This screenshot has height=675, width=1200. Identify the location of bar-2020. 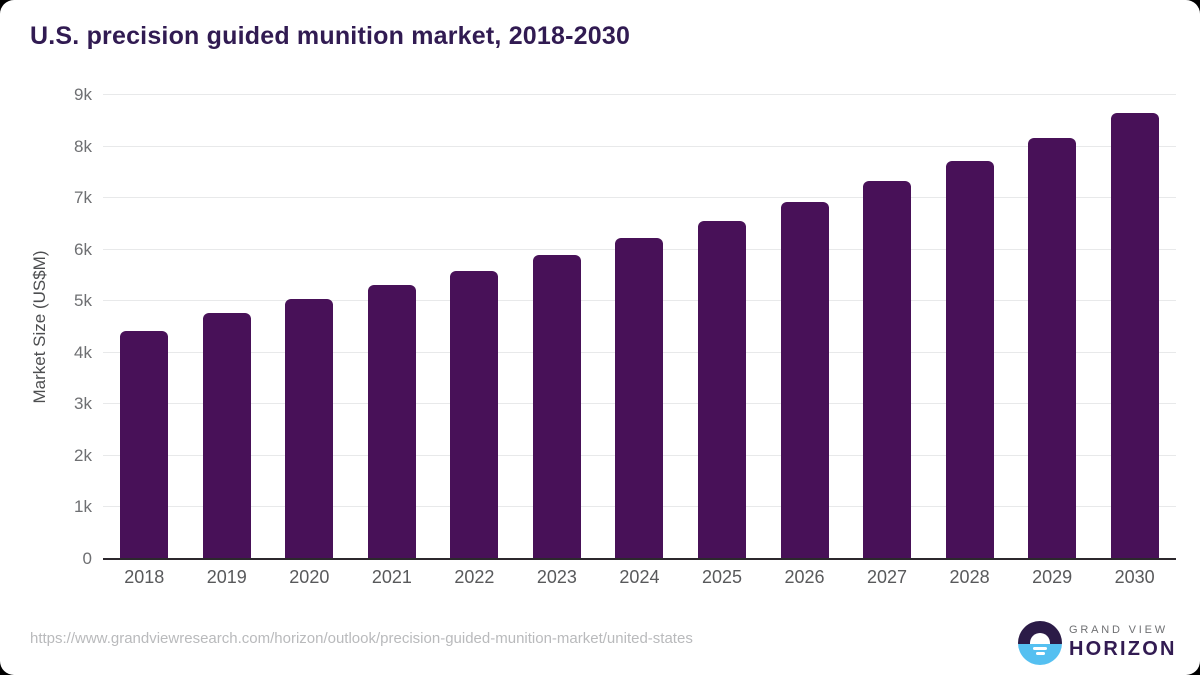
(309, 429).